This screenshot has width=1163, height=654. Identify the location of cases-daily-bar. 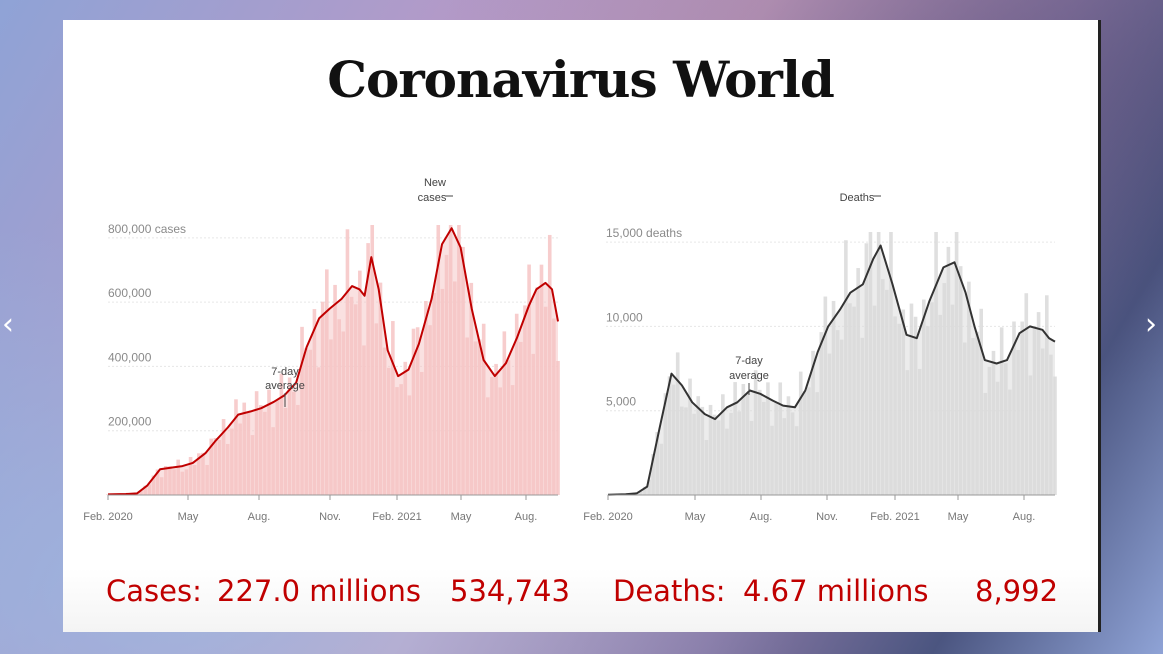
(558, 427).